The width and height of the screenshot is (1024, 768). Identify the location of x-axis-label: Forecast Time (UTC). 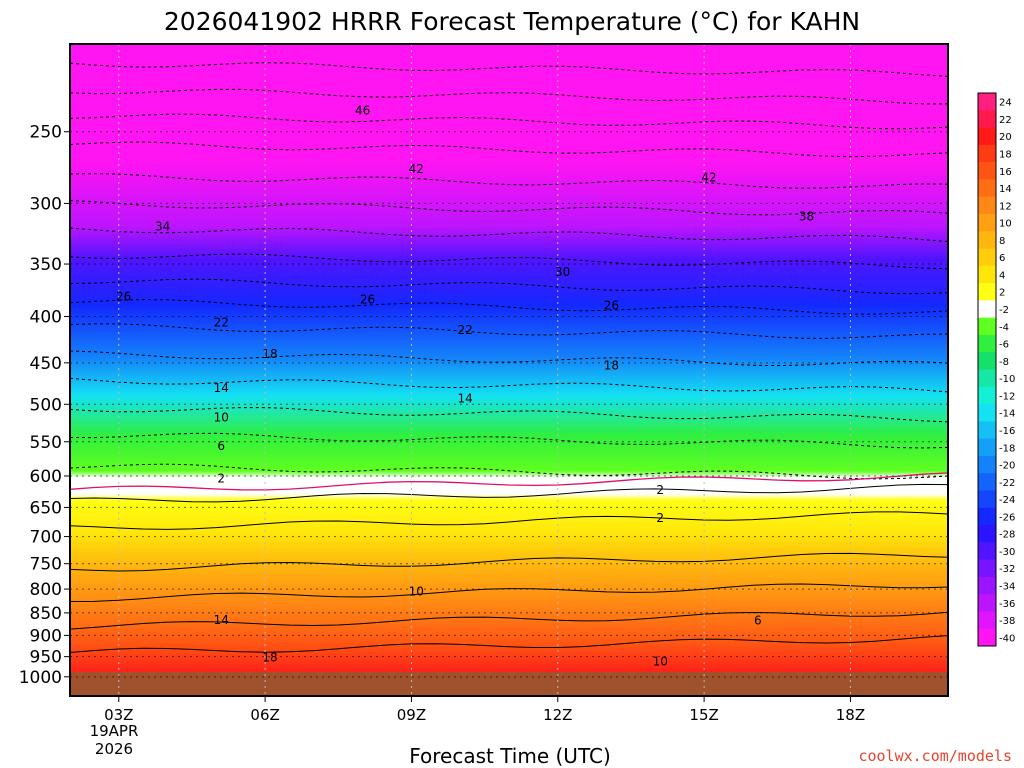
(510, 756).